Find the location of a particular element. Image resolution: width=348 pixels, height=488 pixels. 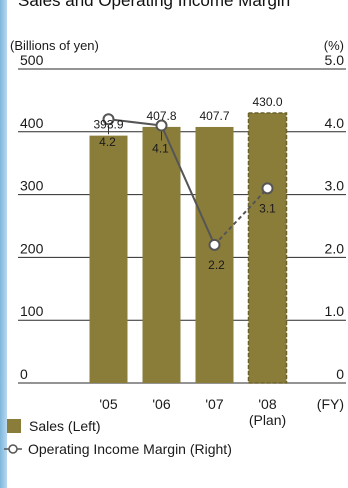

legend-item-sales: Sales (Left) is located at coordinates (52, 426).